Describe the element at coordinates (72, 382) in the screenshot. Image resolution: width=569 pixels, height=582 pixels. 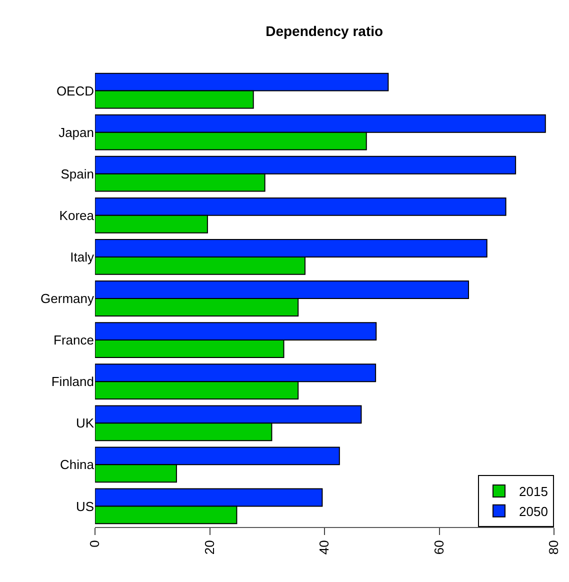
I see `y-tick-label: Finland` at that location.